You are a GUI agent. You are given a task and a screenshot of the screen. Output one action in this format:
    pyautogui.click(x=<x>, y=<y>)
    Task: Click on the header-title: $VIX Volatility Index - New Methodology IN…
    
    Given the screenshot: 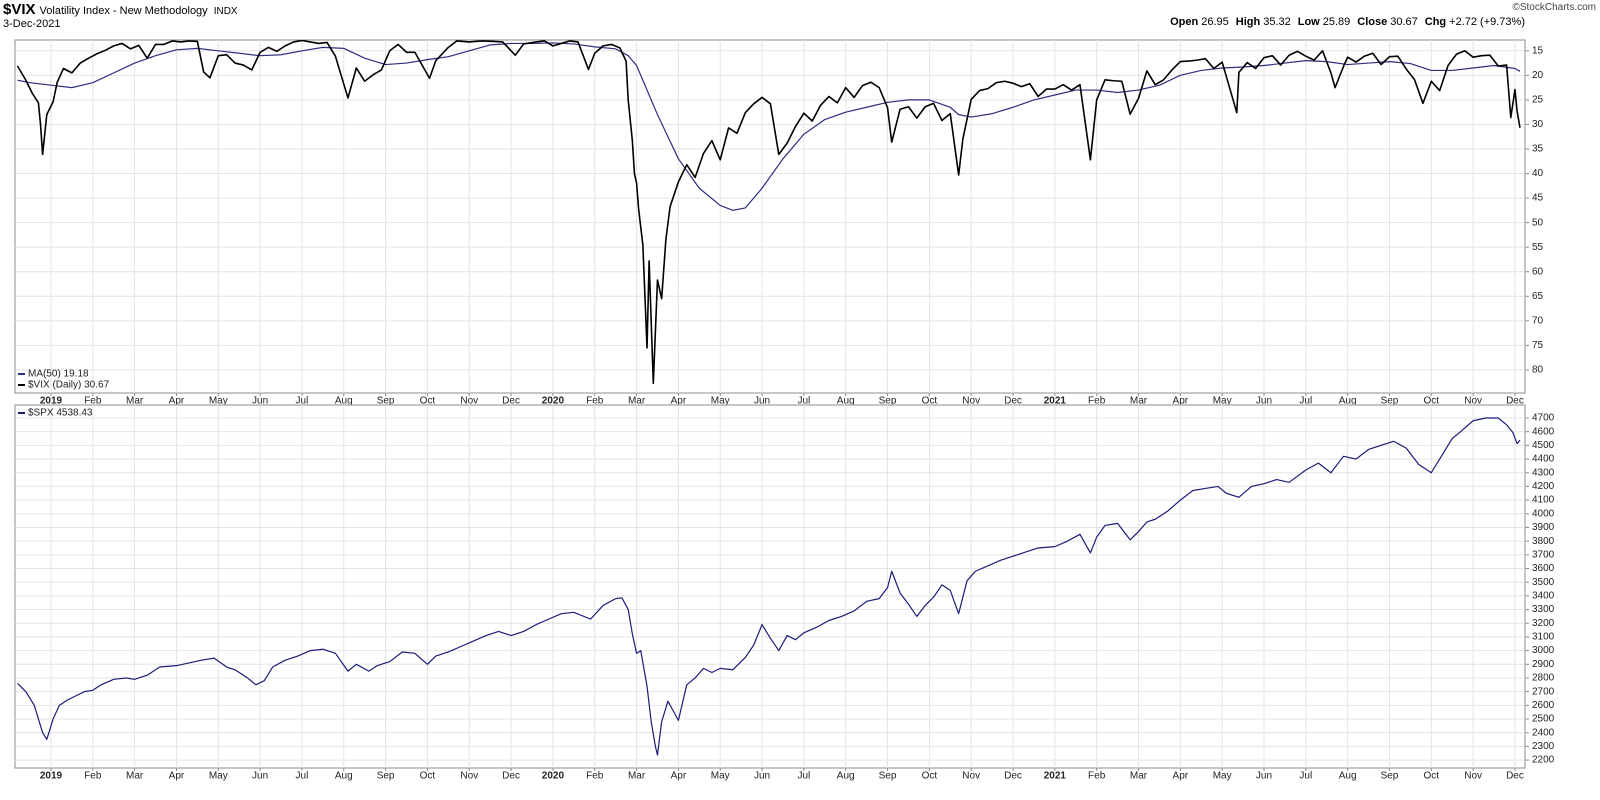 What is the action you would take?
    pyautogui.click(x=120, y=9)
    